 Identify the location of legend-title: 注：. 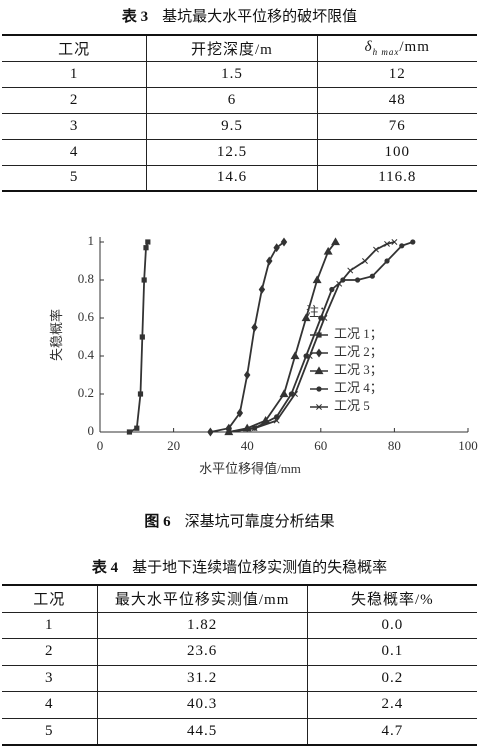
(319, 311).